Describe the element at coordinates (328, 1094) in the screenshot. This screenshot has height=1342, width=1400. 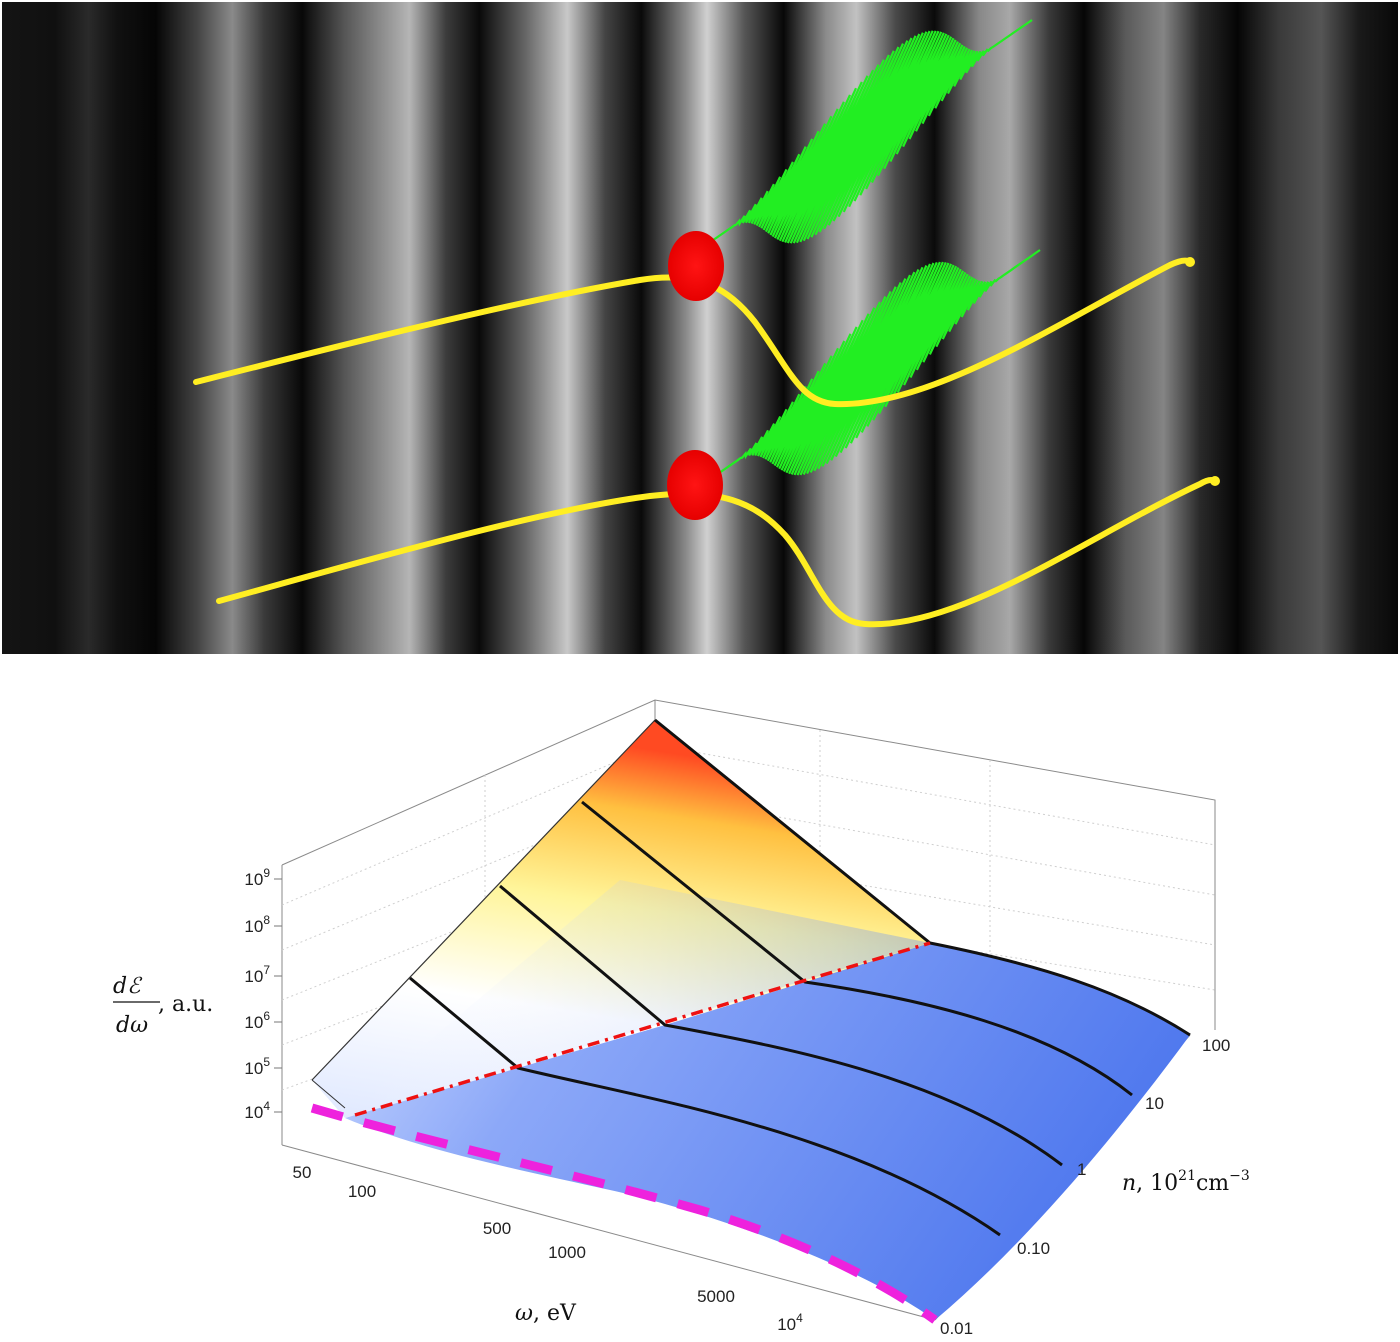
I see `surface-edge-front` at that location.